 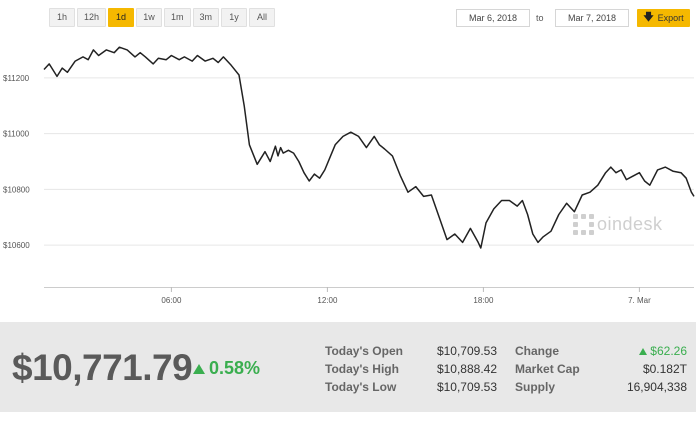 I want to click on x-tick-label: 7. Mar, so click(x=639, y=300).